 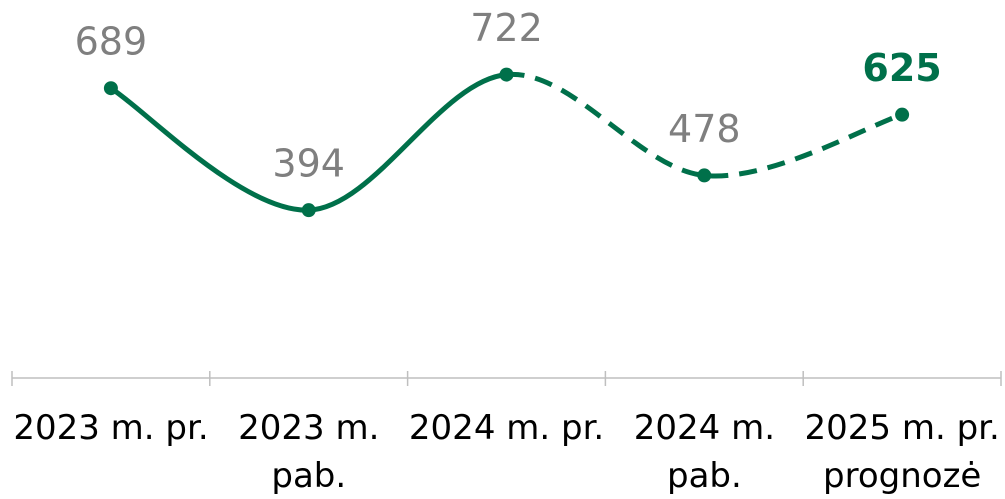 What do you see at coordinates (309, 452) in the screenshot?
I see `x-tick-label: 2023 m. pab.` at bounding box center [309, 452].